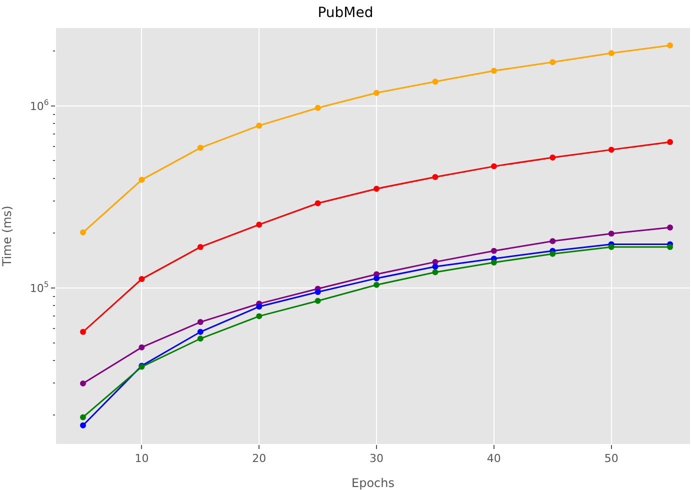 The image size is (691, 490). What do you see at coordinates (141, 459) in the screenshot?
I see `x-tick-label: 10` at bounding box center [141, 459].